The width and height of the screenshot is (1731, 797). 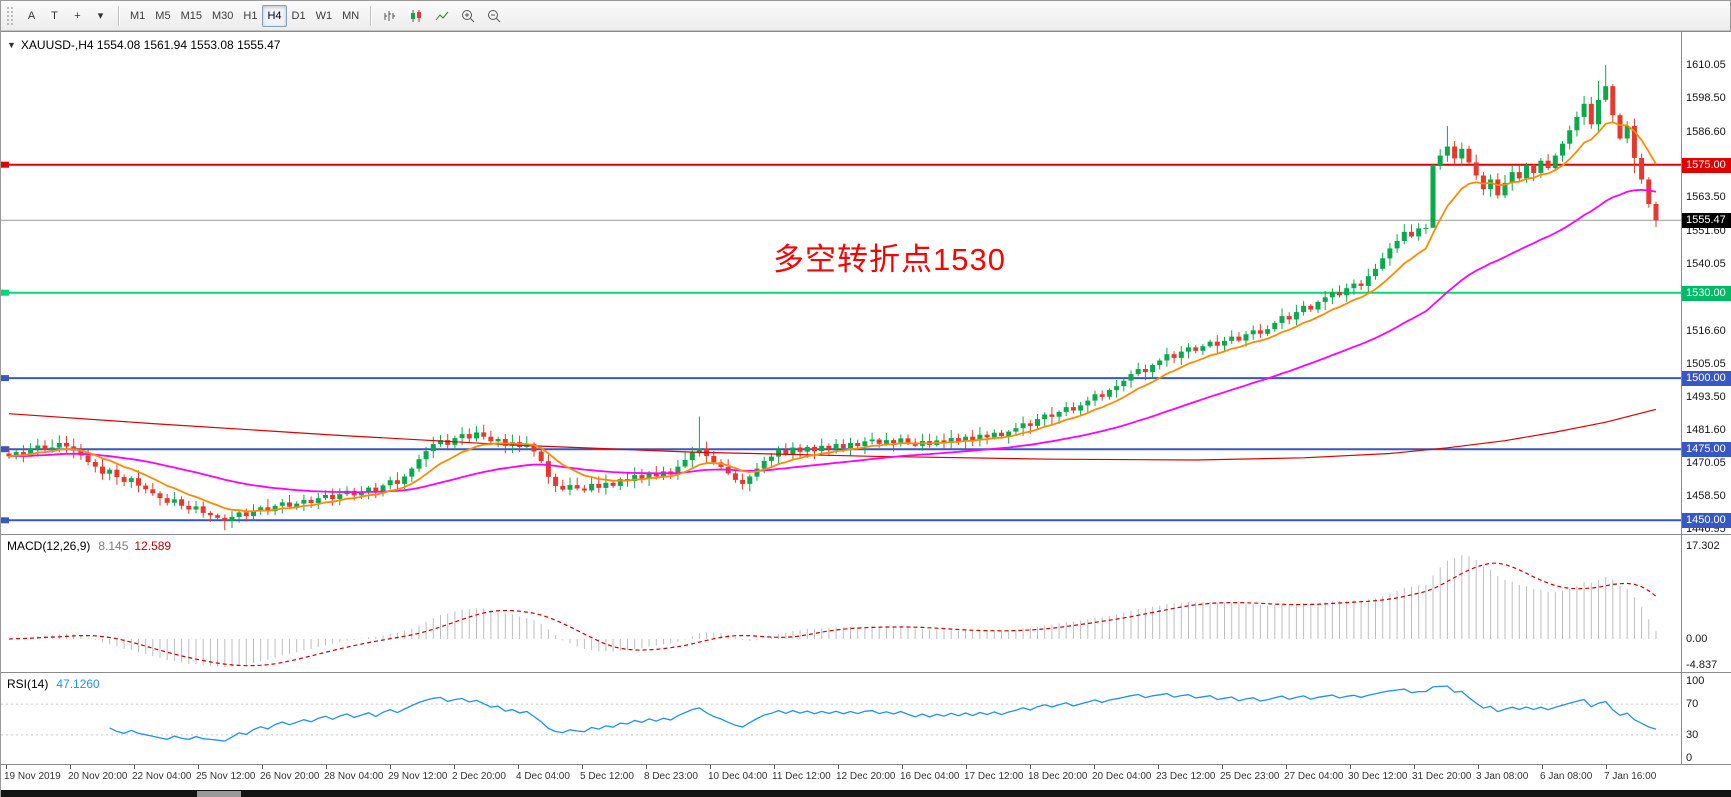 What do you see at coordinates (866, 793) in the screenshot?
I see `bottom-strip` at bounding box center [866, 793].